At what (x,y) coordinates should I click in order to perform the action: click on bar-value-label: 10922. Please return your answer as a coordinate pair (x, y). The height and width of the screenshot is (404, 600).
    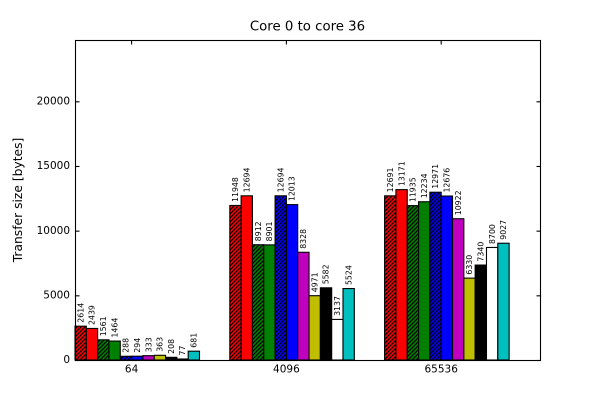
    Looking at the image, I should click on (458, 202).